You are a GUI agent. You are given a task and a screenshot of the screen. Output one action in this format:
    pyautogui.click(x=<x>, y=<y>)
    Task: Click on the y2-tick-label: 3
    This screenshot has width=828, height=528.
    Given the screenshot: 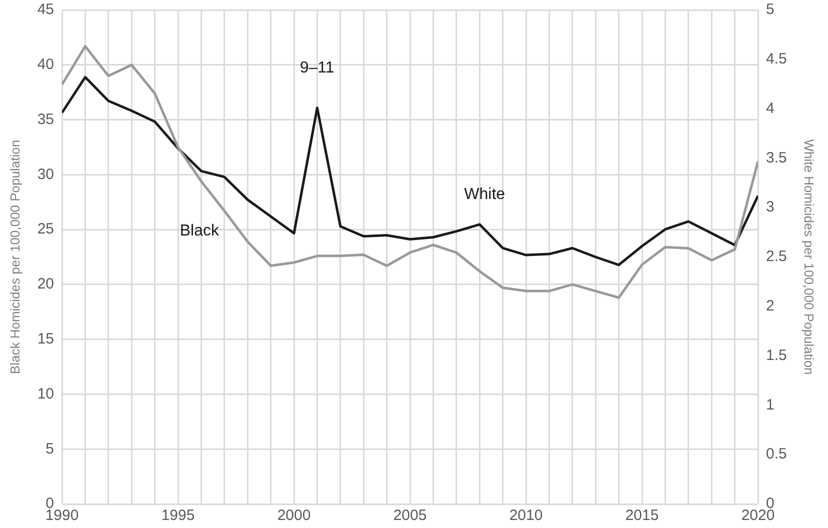 What is the action you would take?
    pyautogui.click(x=770, y=207)
    